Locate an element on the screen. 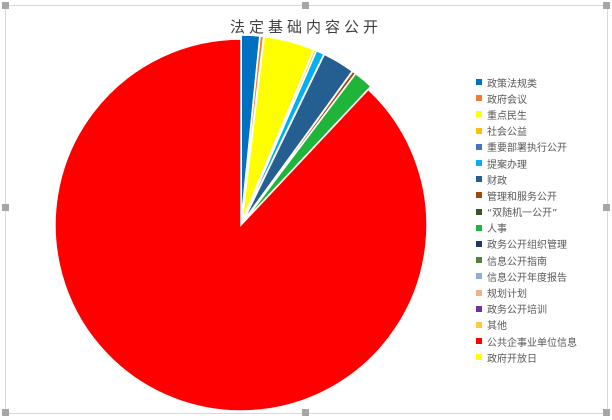 The image size is (612, 420). legend-label: 信息公开年度报告 is located at coordinates (527, 278).